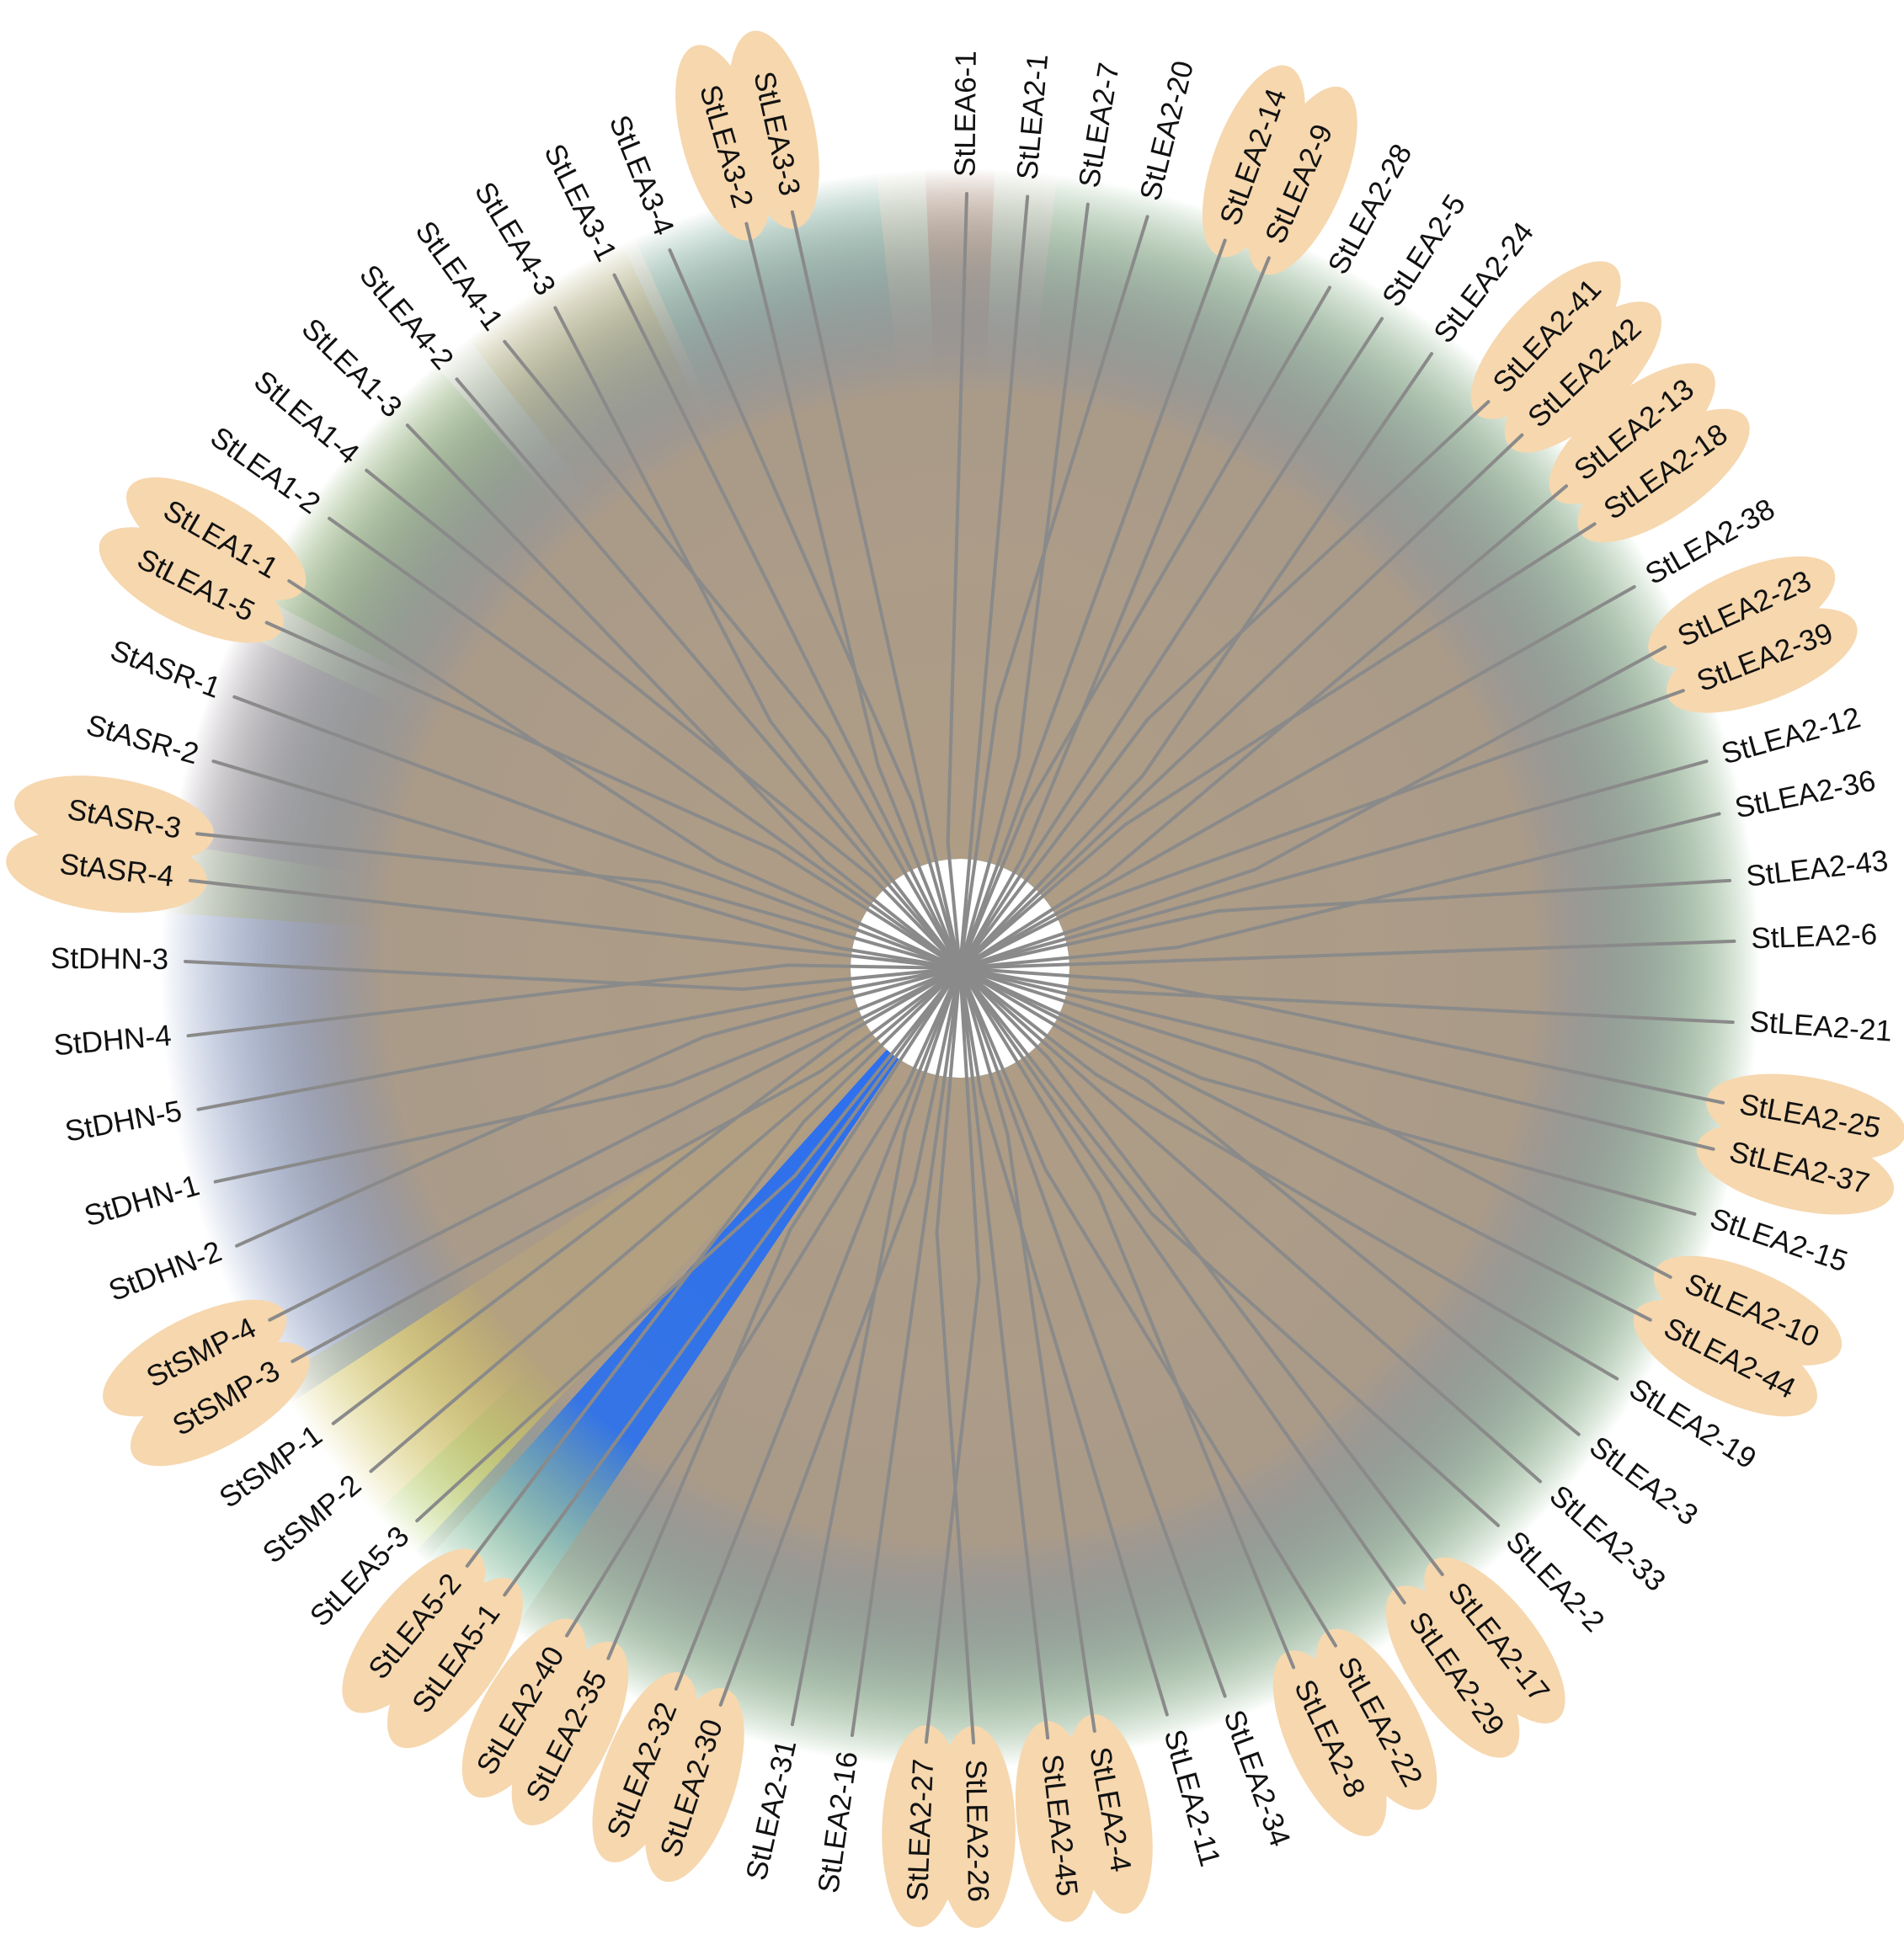 This screenshot has height=1939, width=1904. Describe the element at coordinates (1821, 1026) in the screenshot. I see `leaf-label: StLEA2-21` at that location.